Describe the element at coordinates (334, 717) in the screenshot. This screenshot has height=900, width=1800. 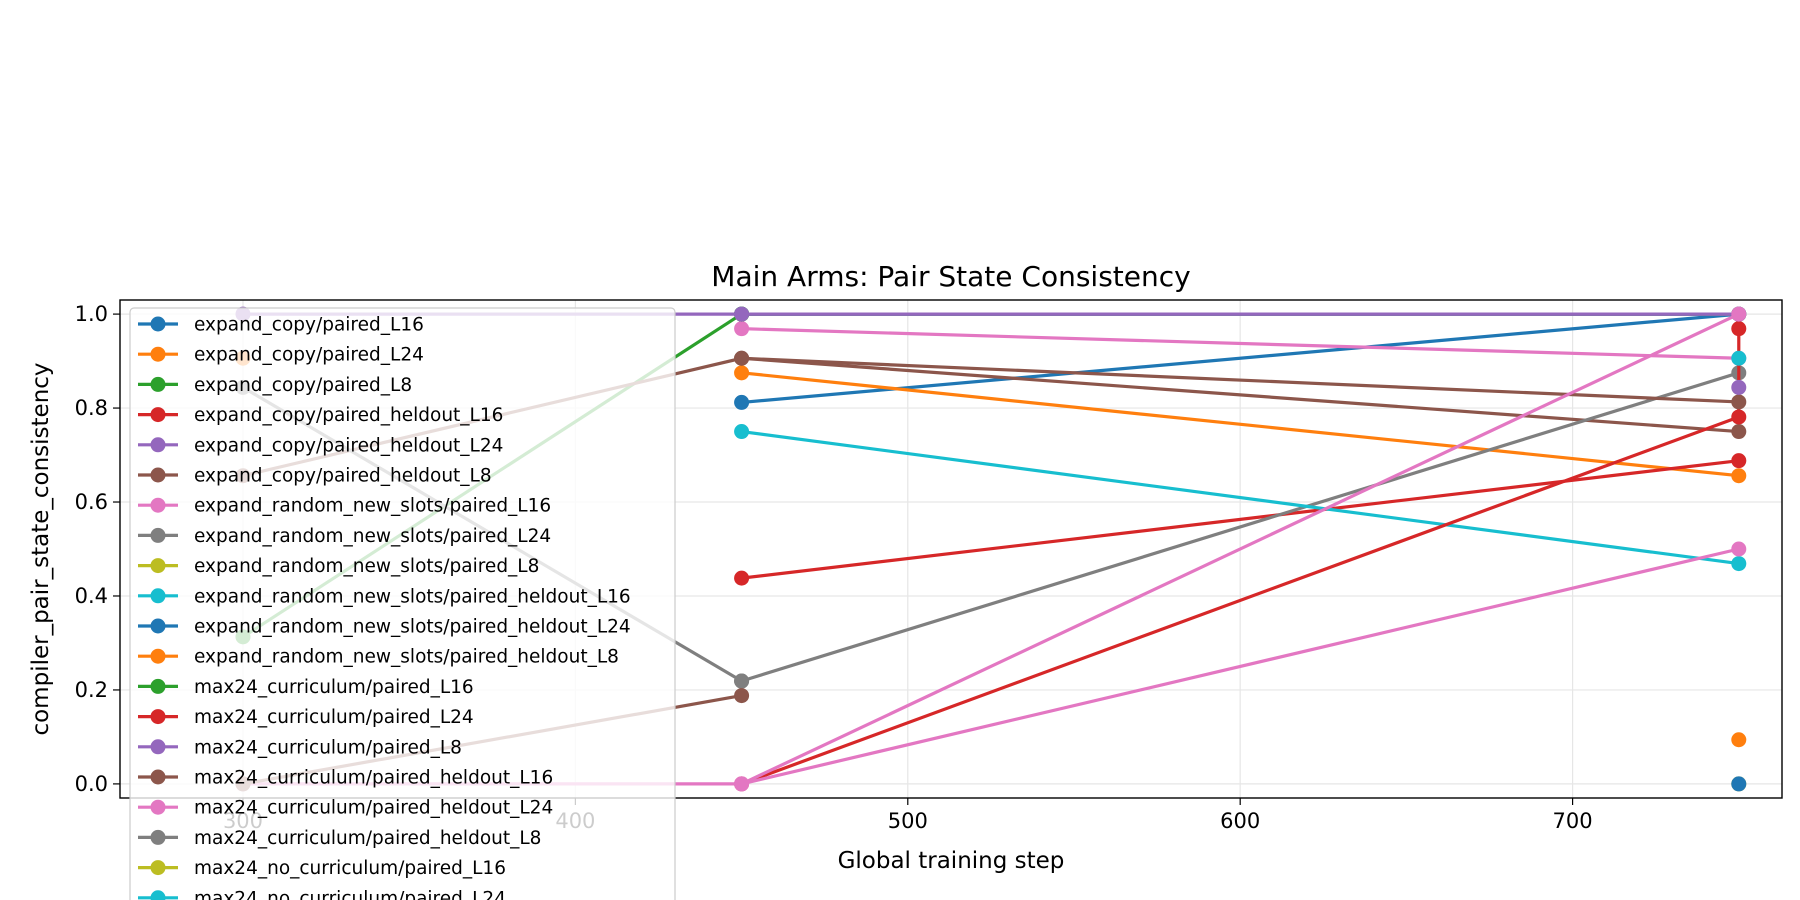
I see `legend-label: max24_curriculum/paired_L24` at that location.